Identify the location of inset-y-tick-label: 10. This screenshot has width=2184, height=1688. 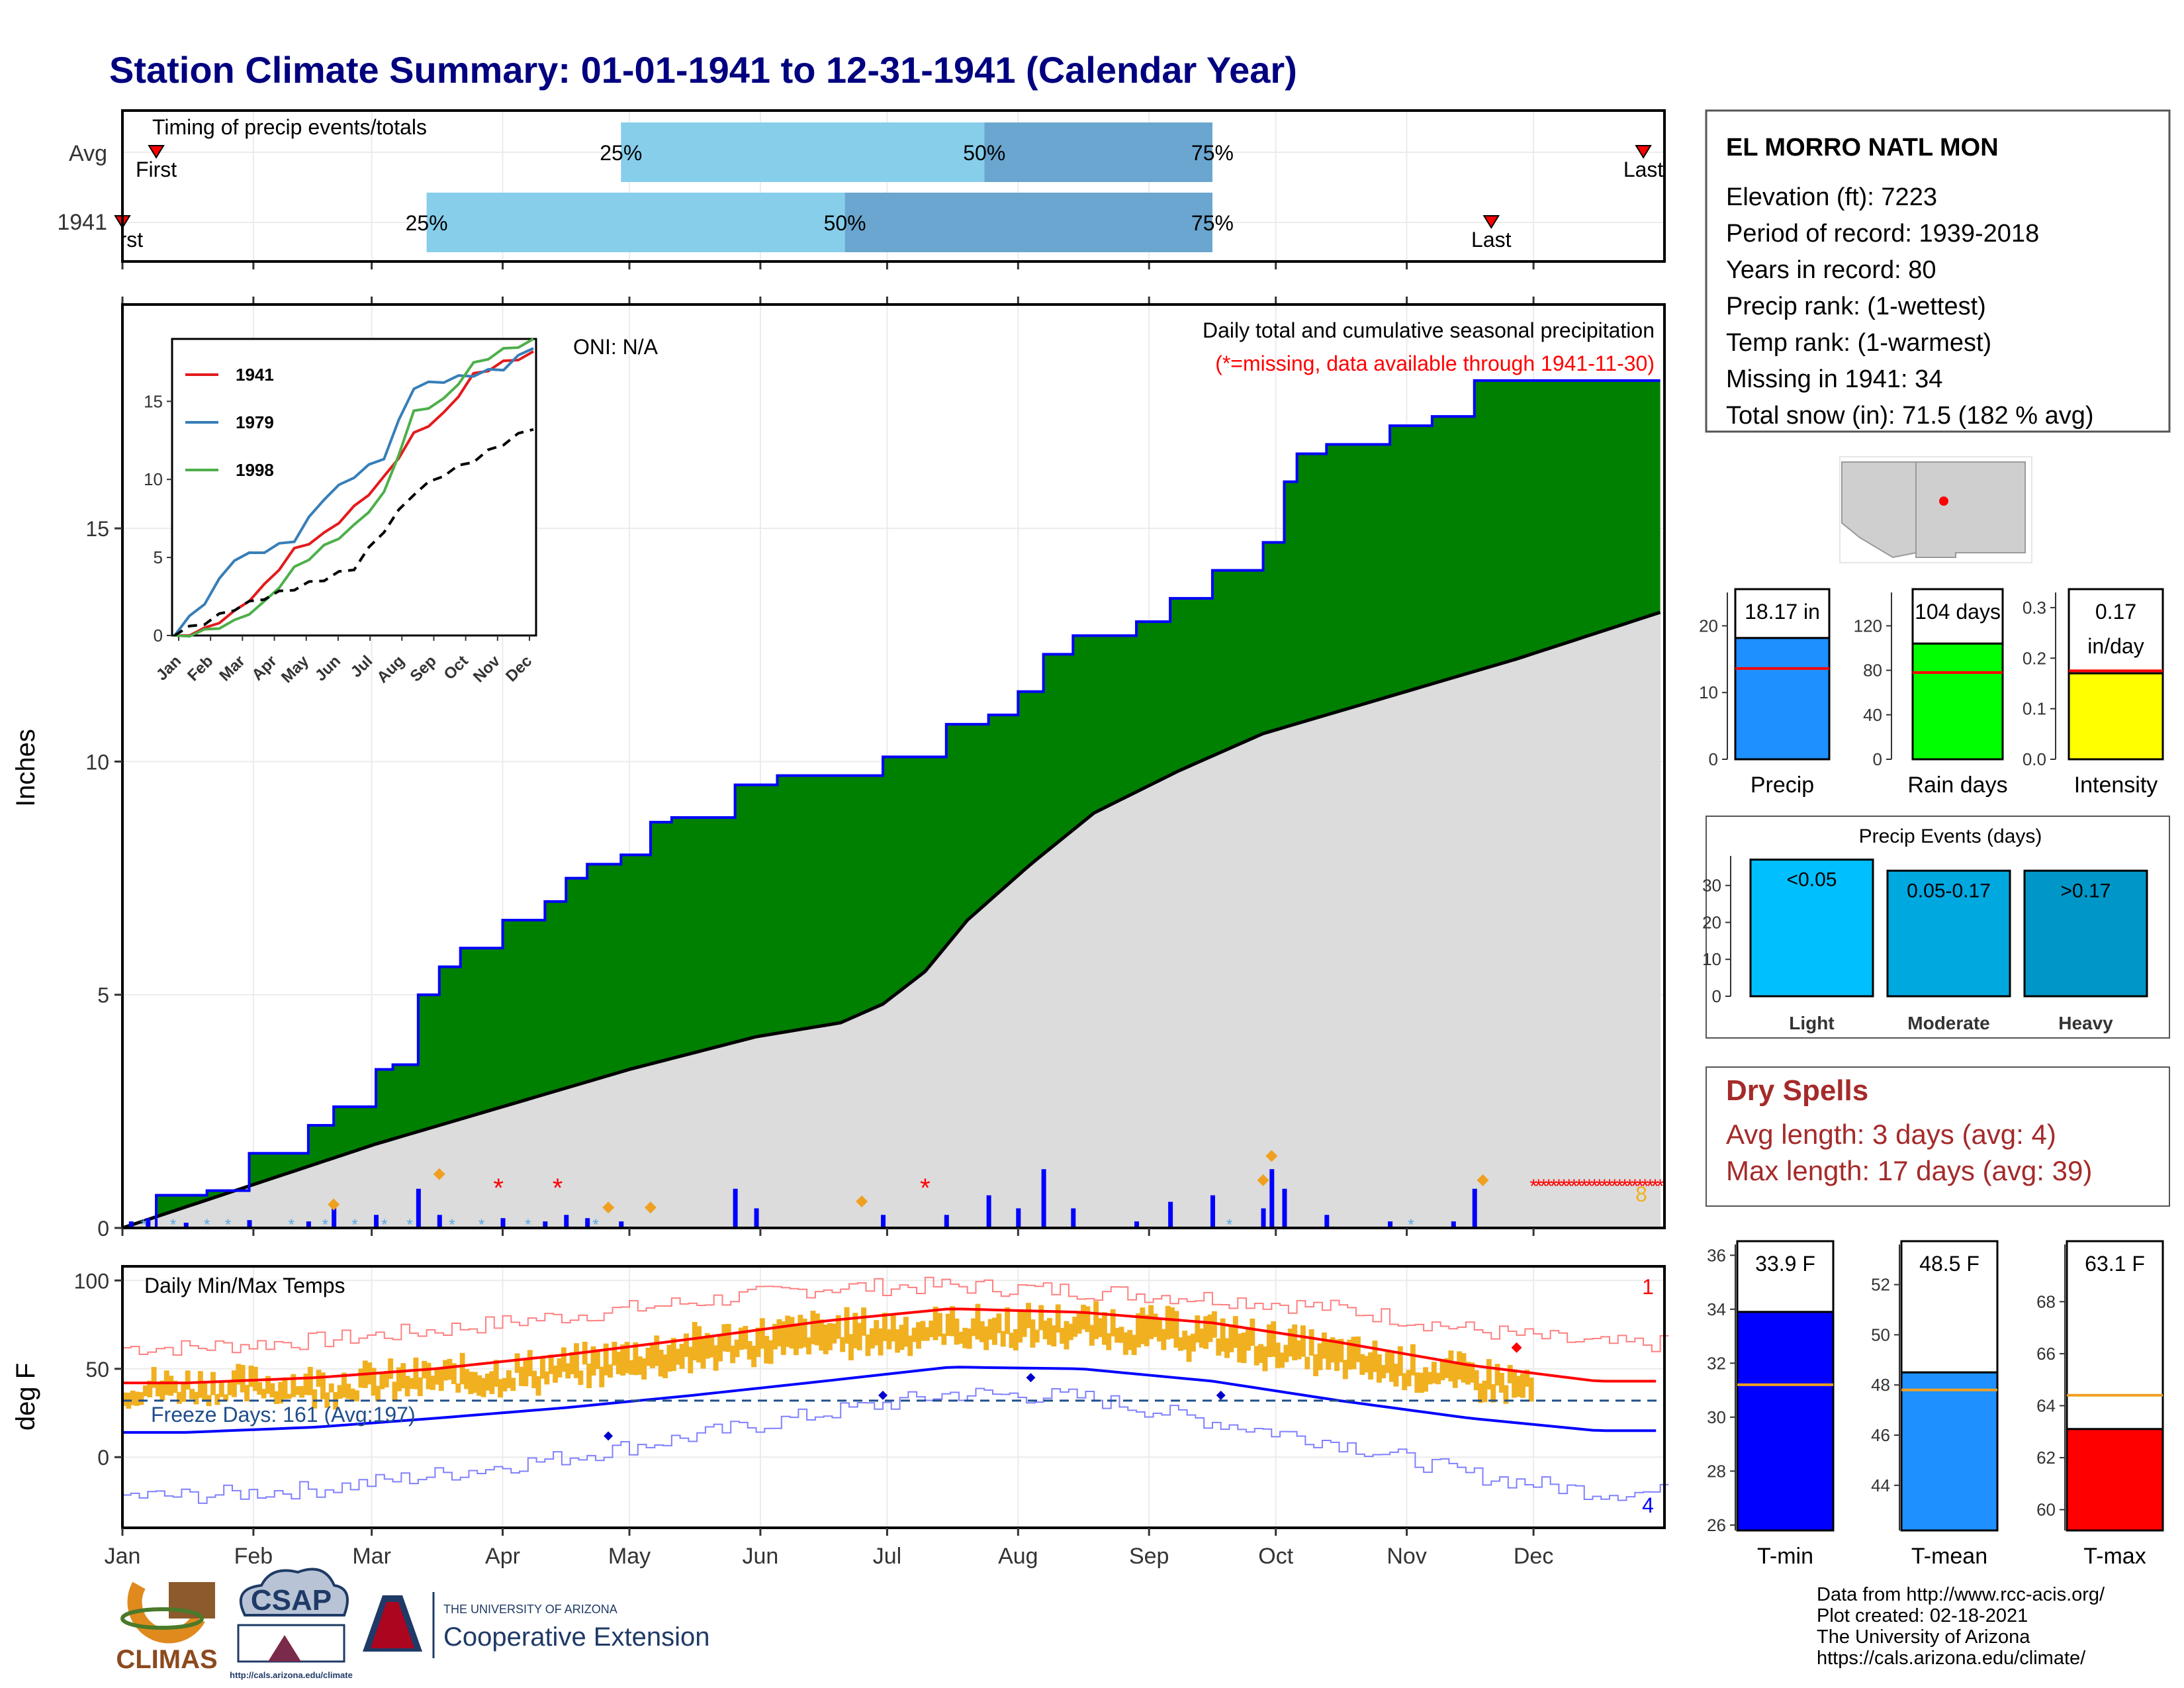
(153, 479).